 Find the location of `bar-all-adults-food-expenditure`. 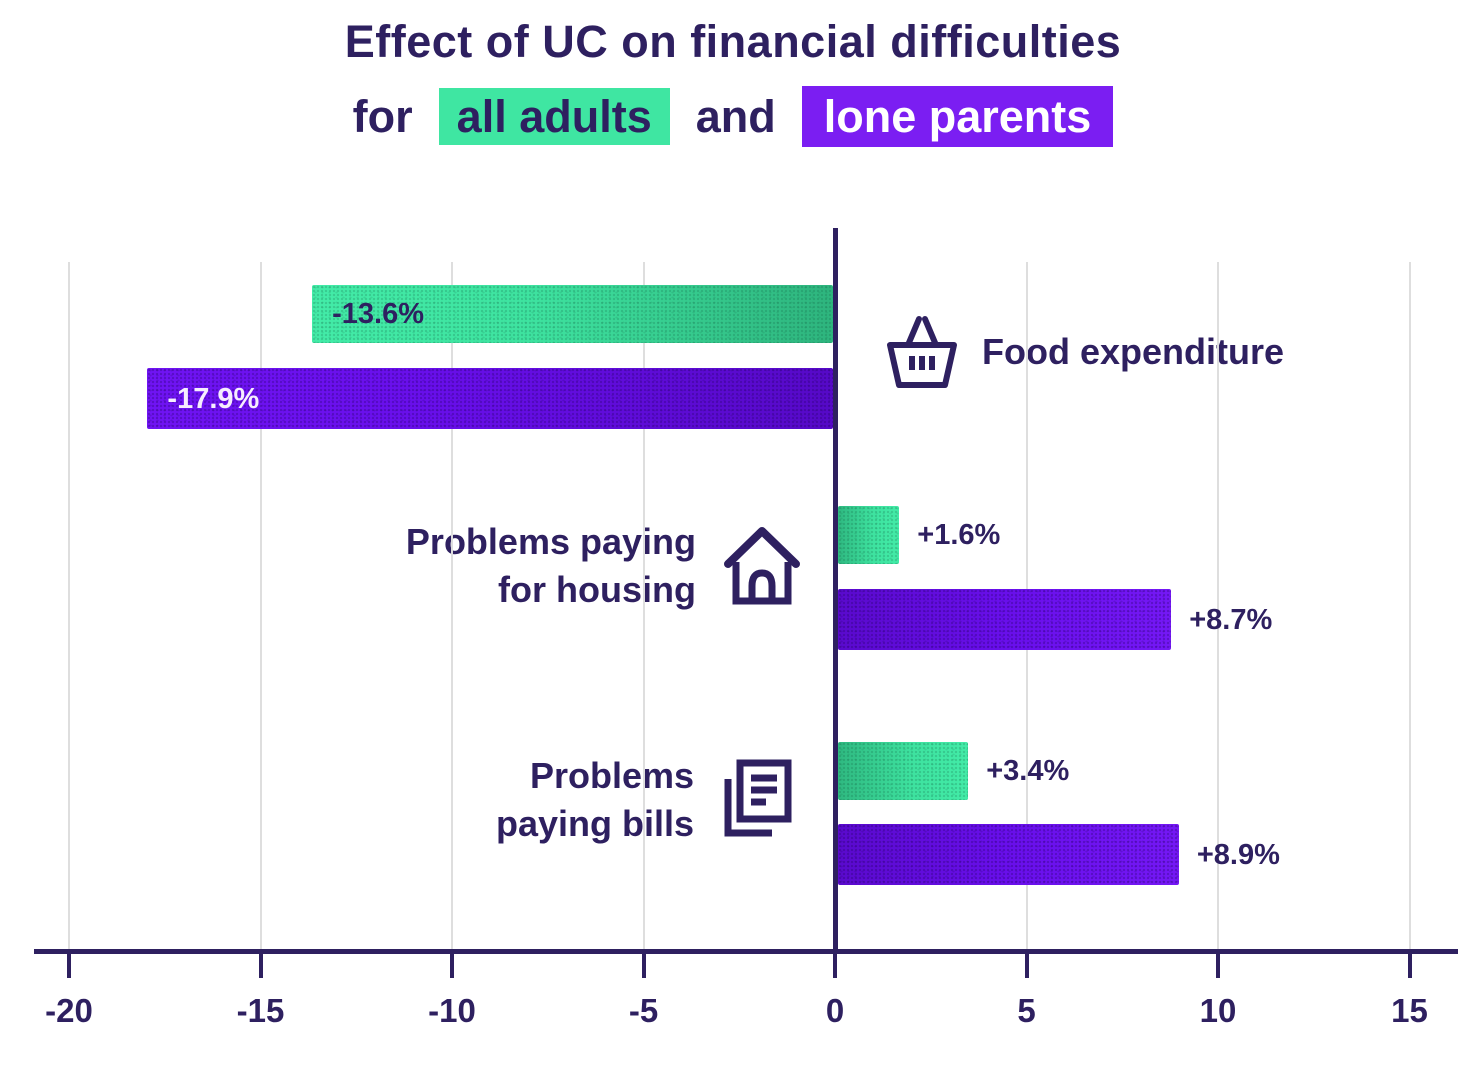

bar-all-adults-food-expenditure is located at coordinates (572, 314).